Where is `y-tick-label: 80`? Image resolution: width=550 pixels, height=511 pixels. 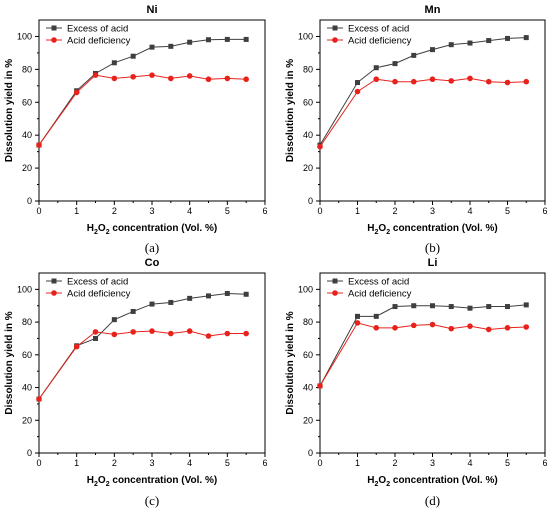
y-tick-label: 80 is located at coordinates (308, 322).